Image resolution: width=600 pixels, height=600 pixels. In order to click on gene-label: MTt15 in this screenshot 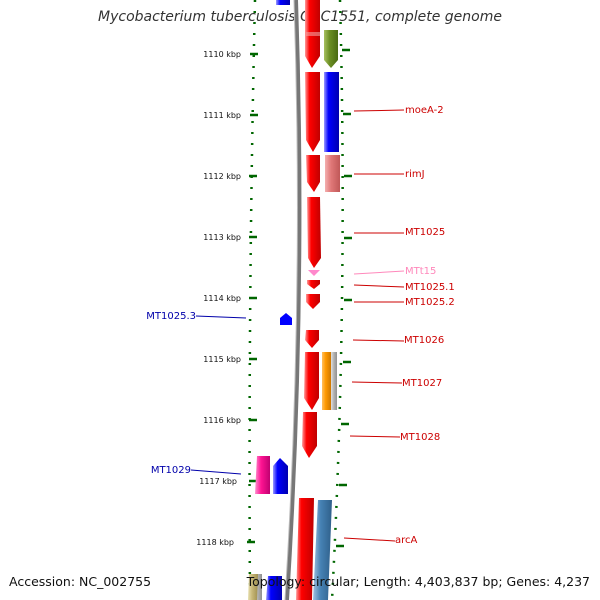, I will do `click(420, 271)`.